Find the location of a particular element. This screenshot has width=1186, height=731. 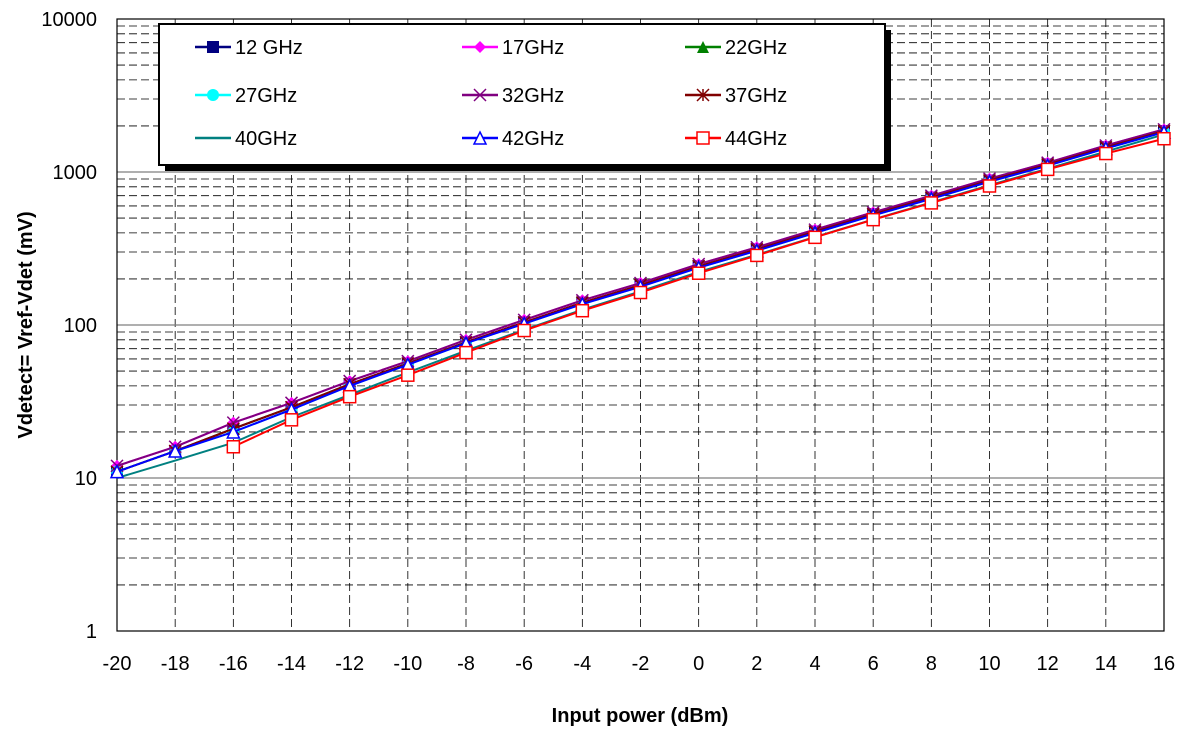

legend-item: 17GHz is located at coordinates (513, 48).